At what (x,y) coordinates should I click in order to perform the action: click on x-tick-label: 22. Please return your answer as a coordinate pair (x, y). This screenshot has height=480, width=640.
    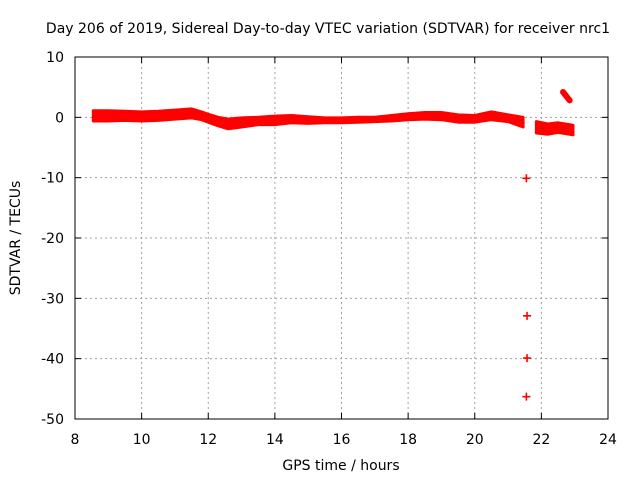
    Looking at the image, I should click on (541, 440).